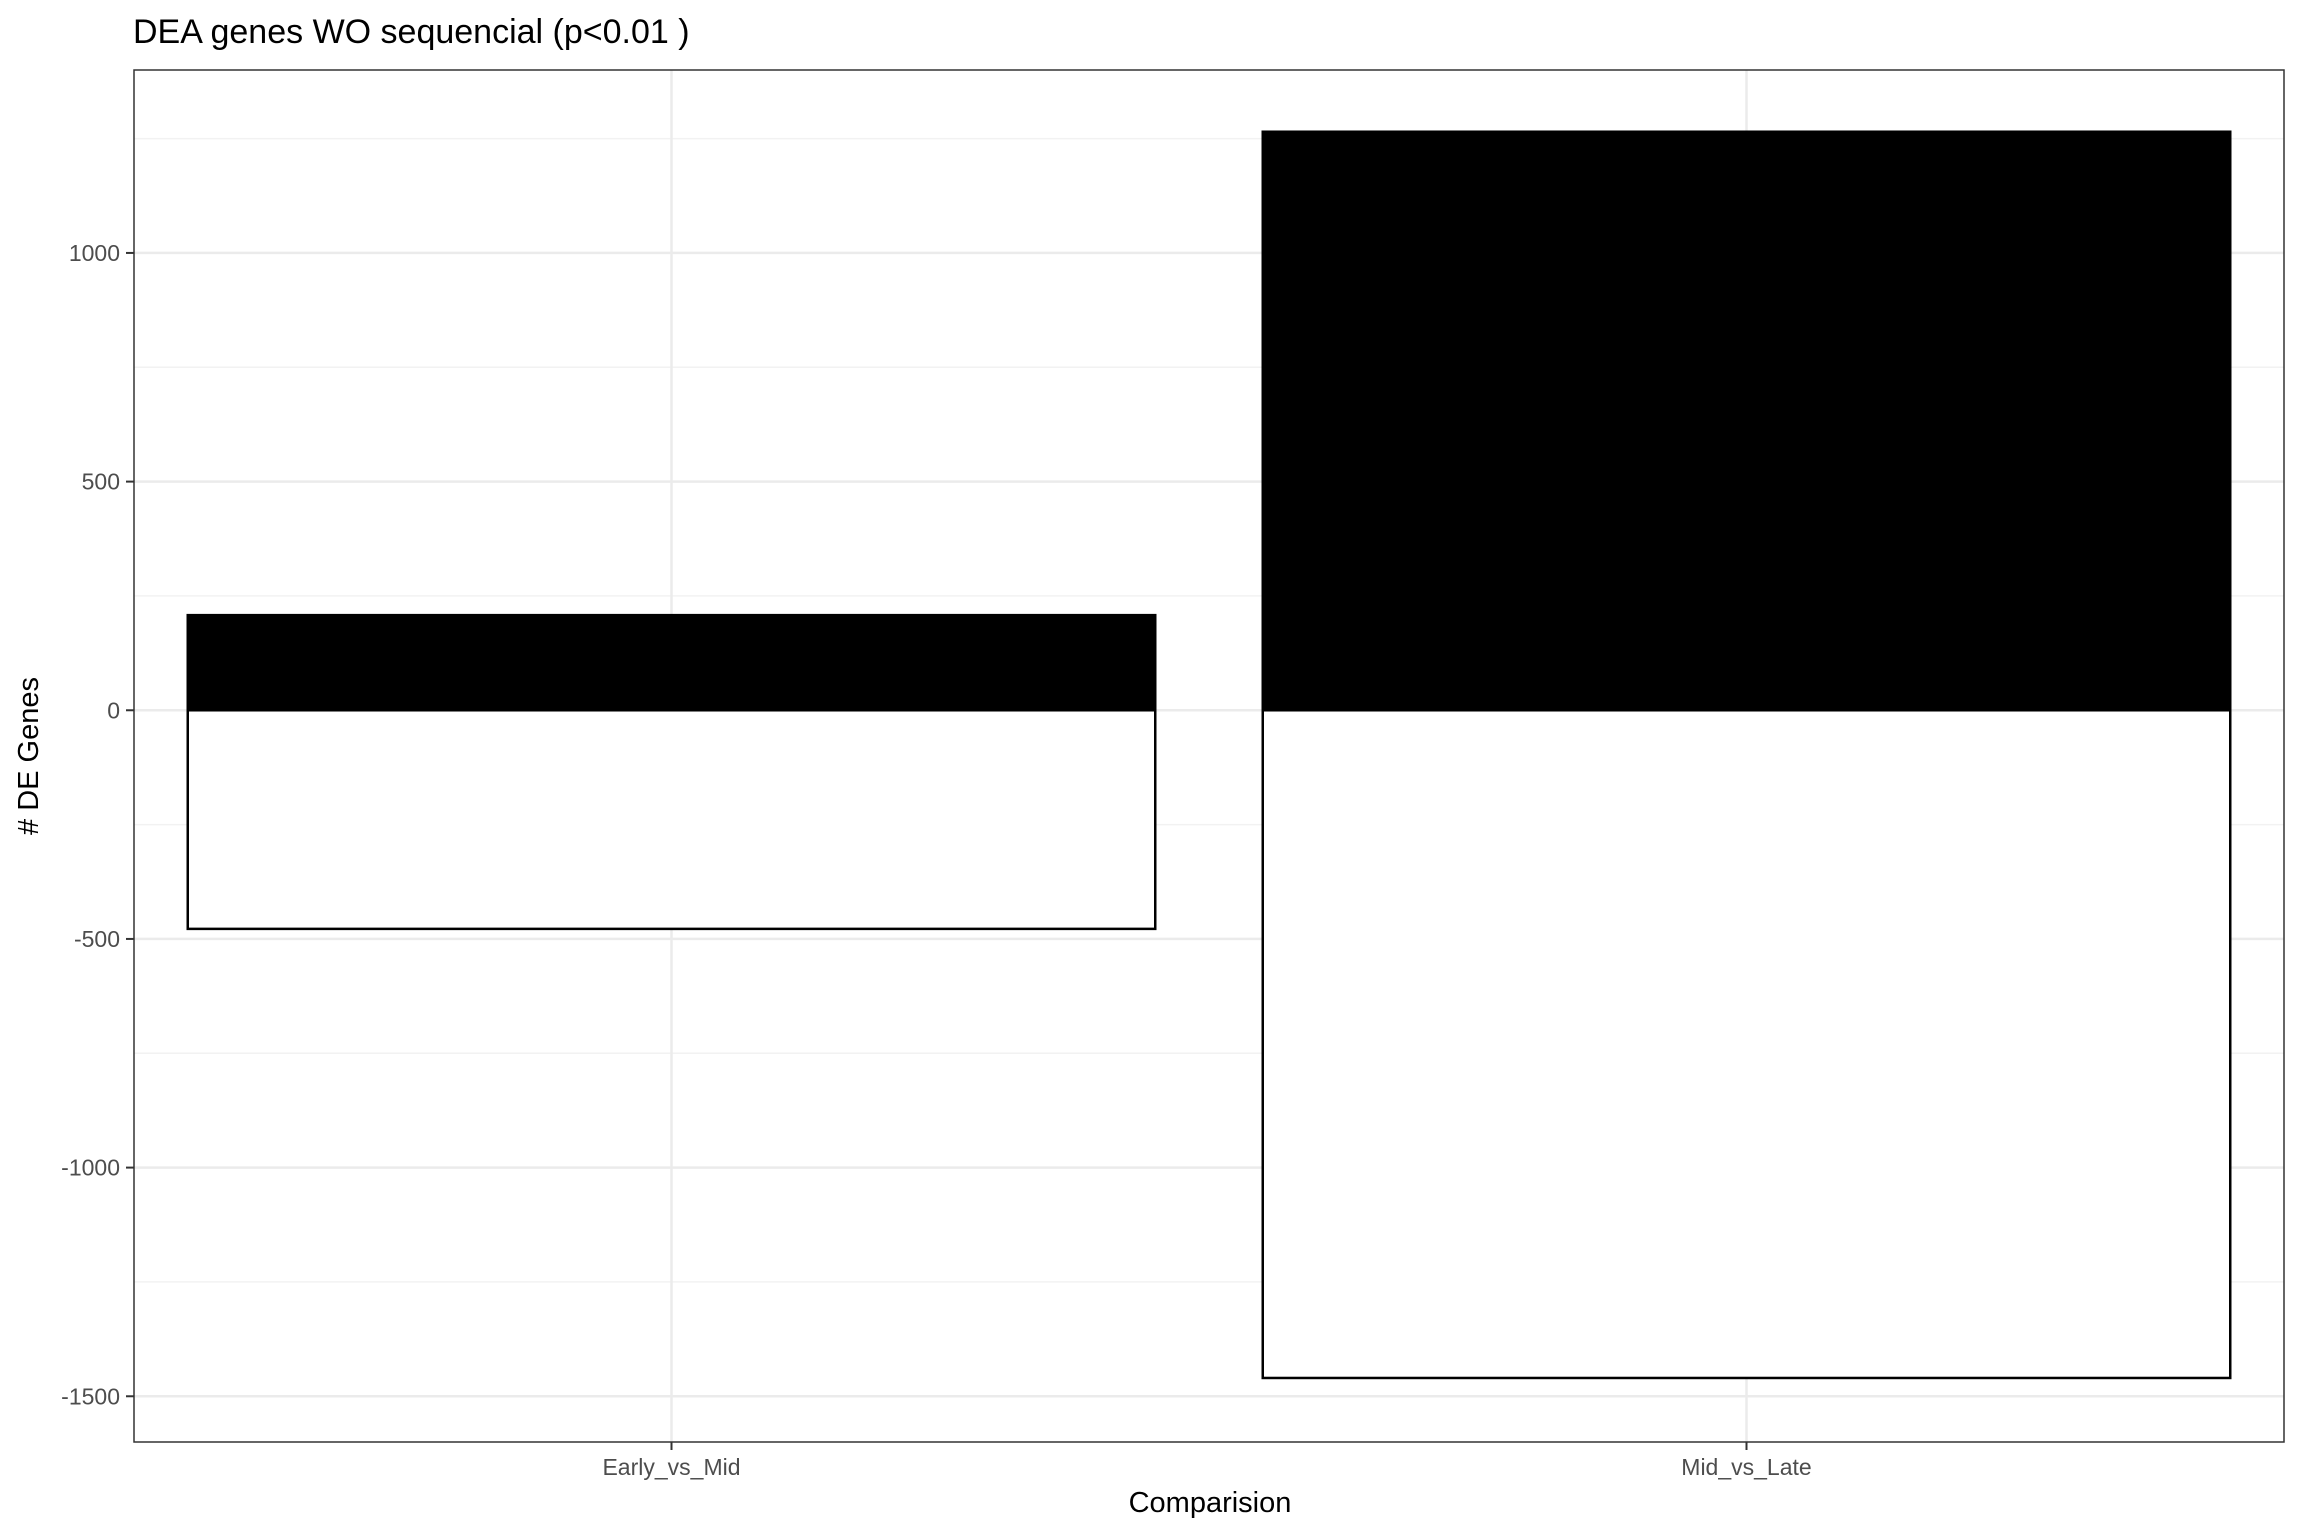  What do you see at coordinates (113, 710) in the screenshot?
I see `y-tick-label: 0` at bounding box center [113, 710].